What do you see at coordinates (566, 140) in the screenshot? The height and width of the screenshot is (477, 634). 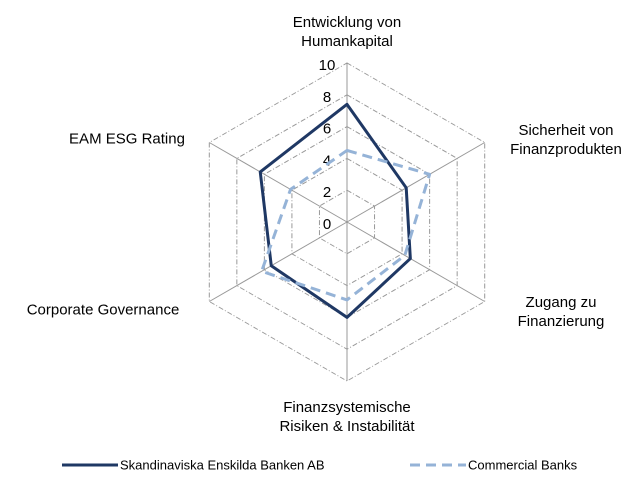 I see `category-label: Sicherheit von Finanzprodukten` at bounding box center [566, 140].